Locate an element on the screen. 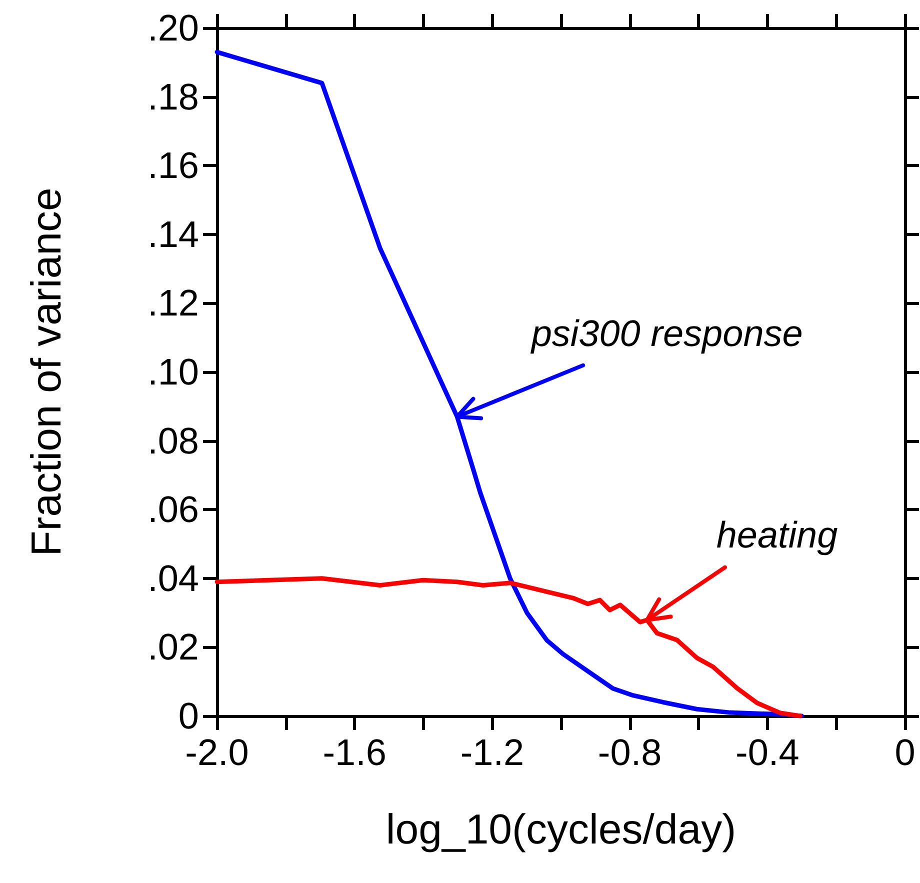  y-tick-label: .12 is located at coordinates (173, 303).